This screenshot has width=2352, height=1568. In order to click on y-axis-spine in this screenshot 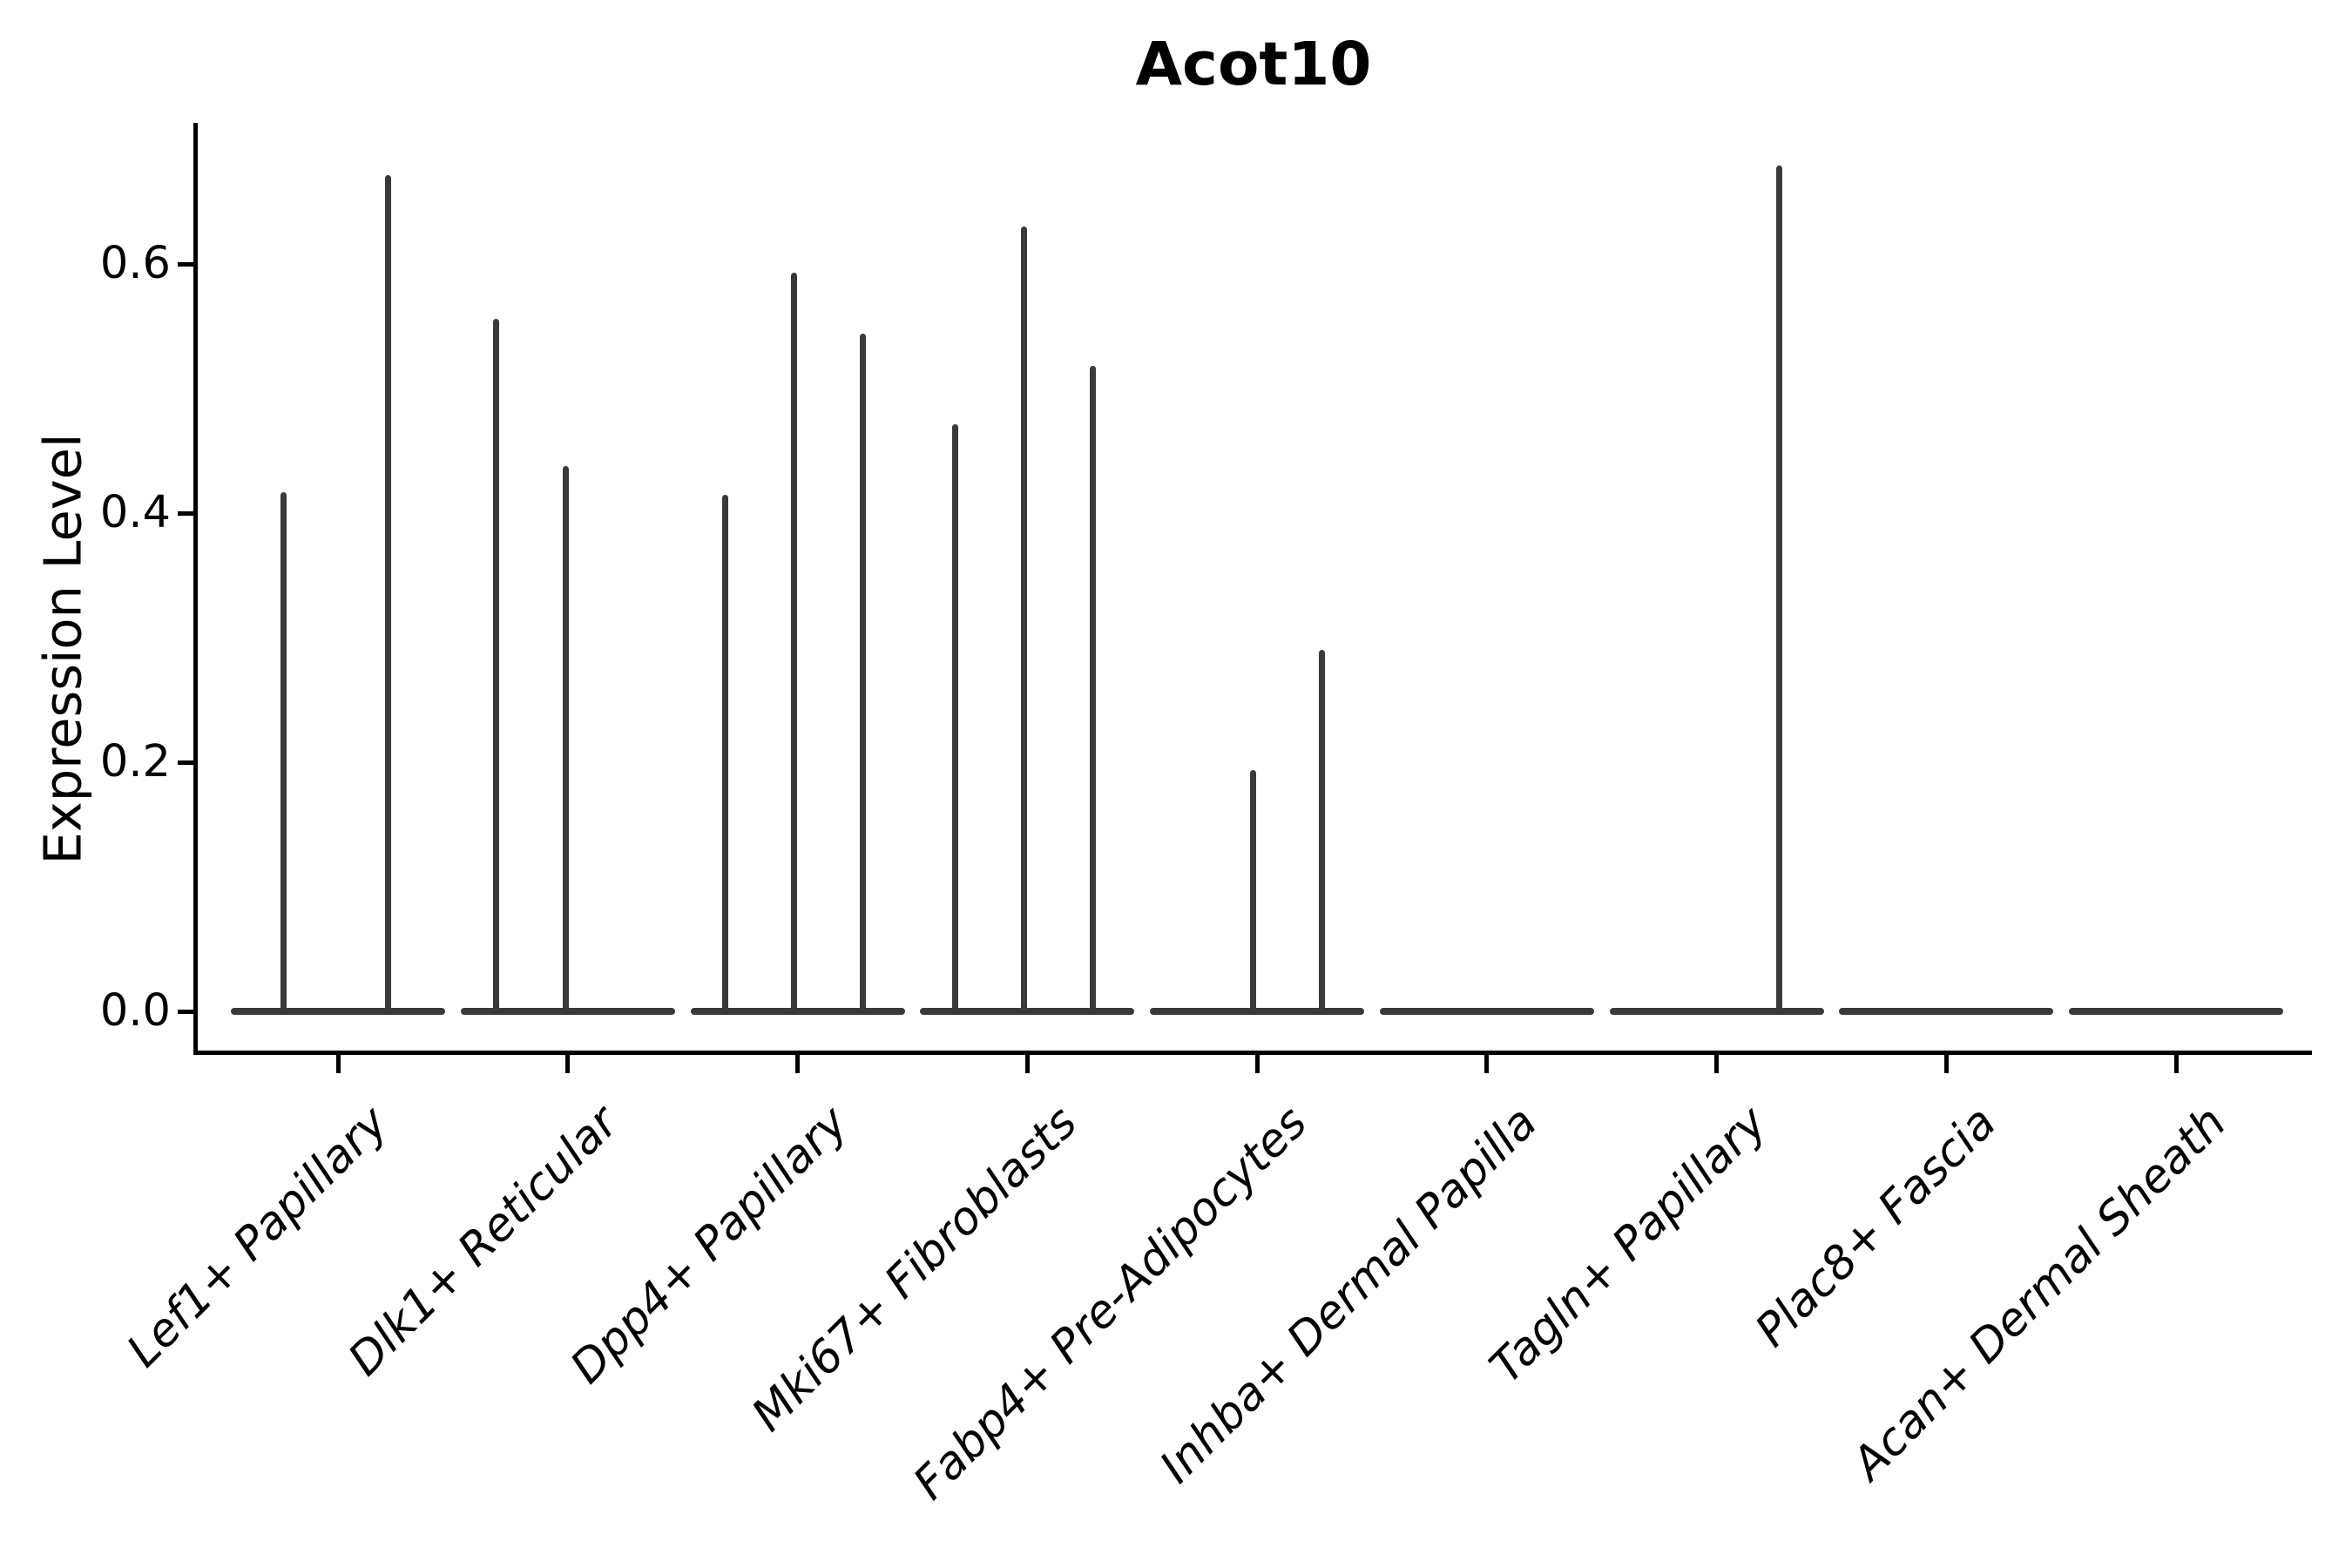, I will do `click(195, 589)`.